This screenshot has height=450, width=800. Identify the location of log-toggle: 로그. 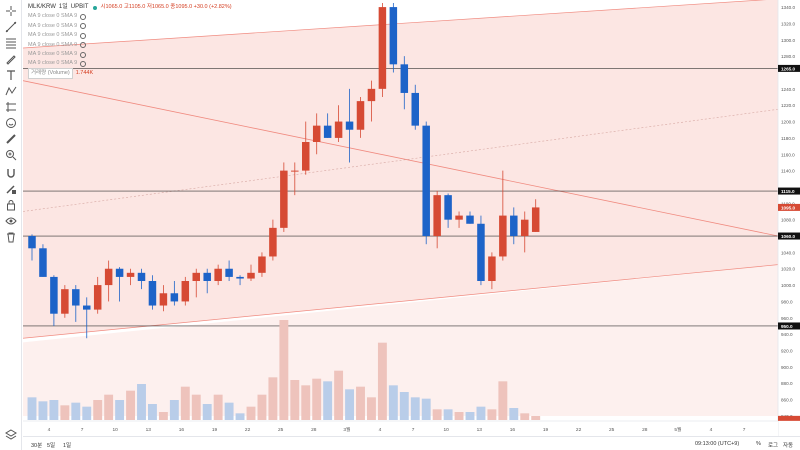
(773, 446).